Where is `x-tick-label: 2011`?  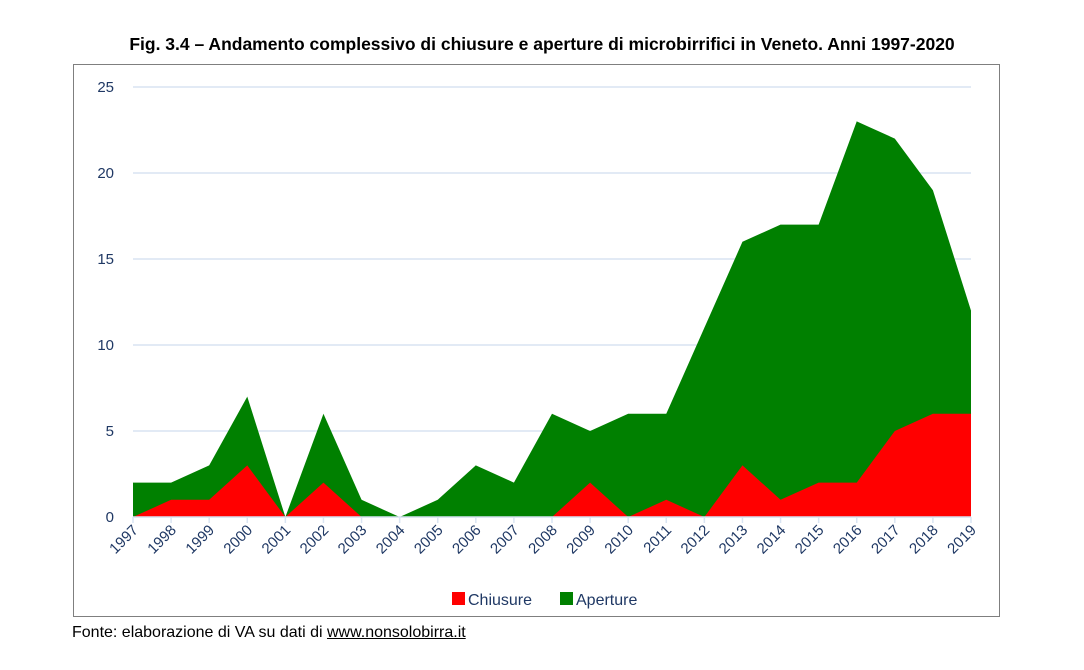
x-tick-label: 2011 is located at coordinates (657, 539).